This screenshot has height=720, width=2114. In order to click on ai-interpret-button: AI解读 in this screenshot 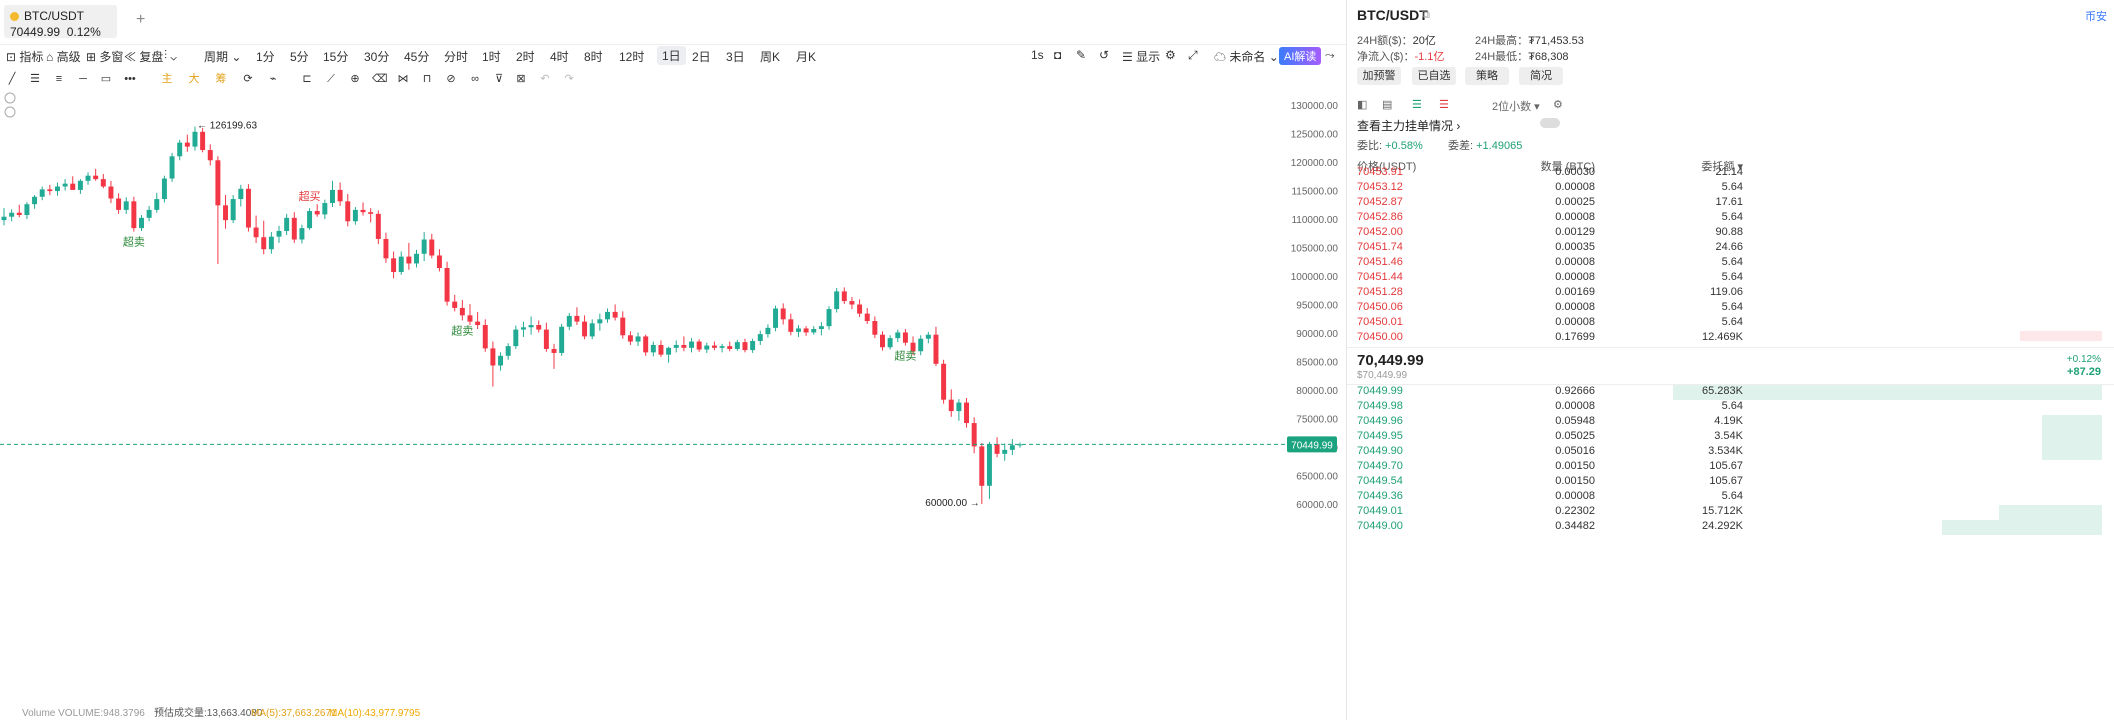, I will do `click(1300, 56)`.